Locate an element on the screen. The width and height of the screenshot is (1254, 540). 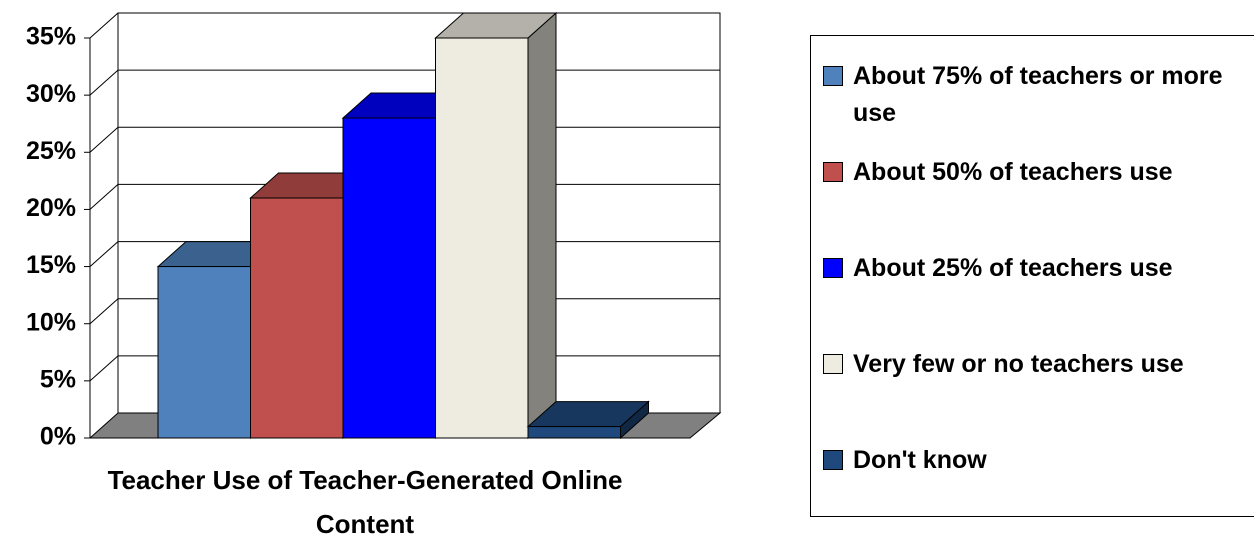
legend-item: About 75% of teachers or more use is located at coordinates (1032, 106).